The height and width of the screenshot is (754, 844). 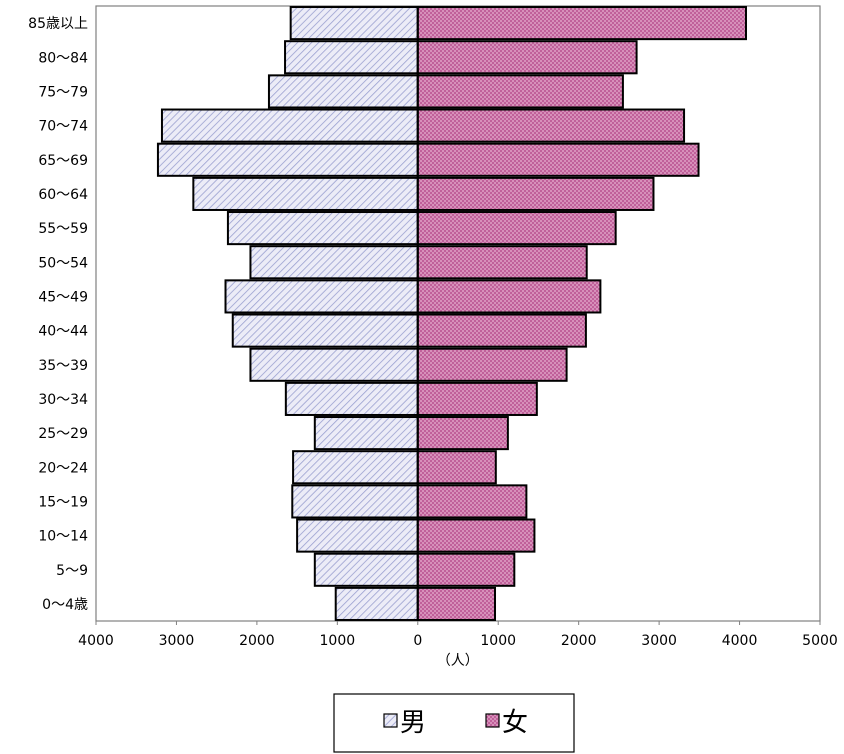 What do you see at coordinates (458, 661) in the screenshot?
I see `x-axis-unit-label: （人）` at bounding box center [458, 661].